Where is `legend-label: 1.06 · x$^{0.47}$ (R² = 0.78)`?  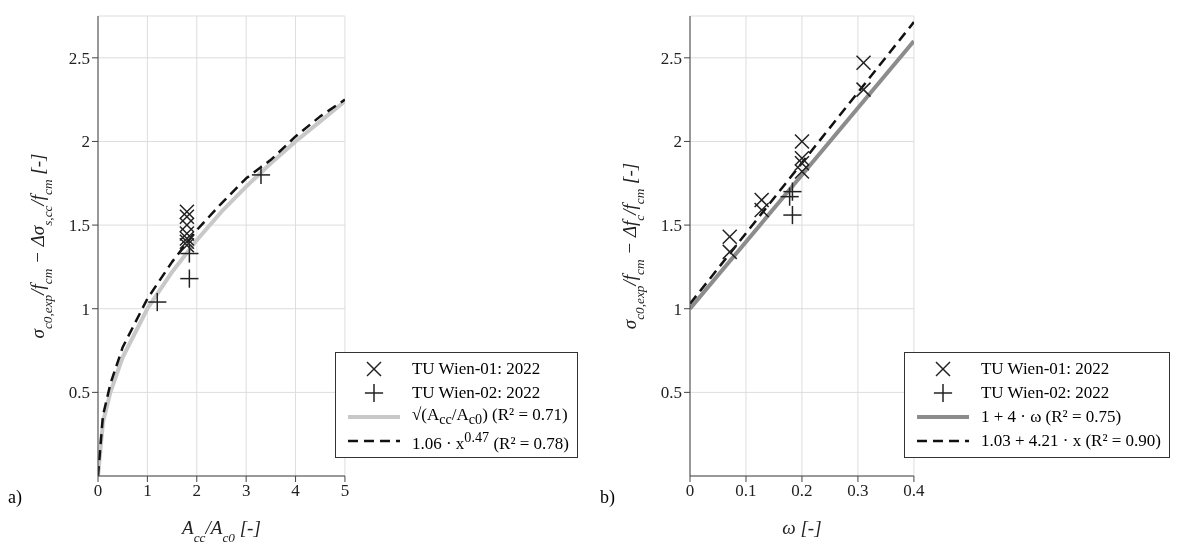
legend-label: 1.06 · x$^{0.47}$ (R² = 0.78) is located at coordinates (490, 441).